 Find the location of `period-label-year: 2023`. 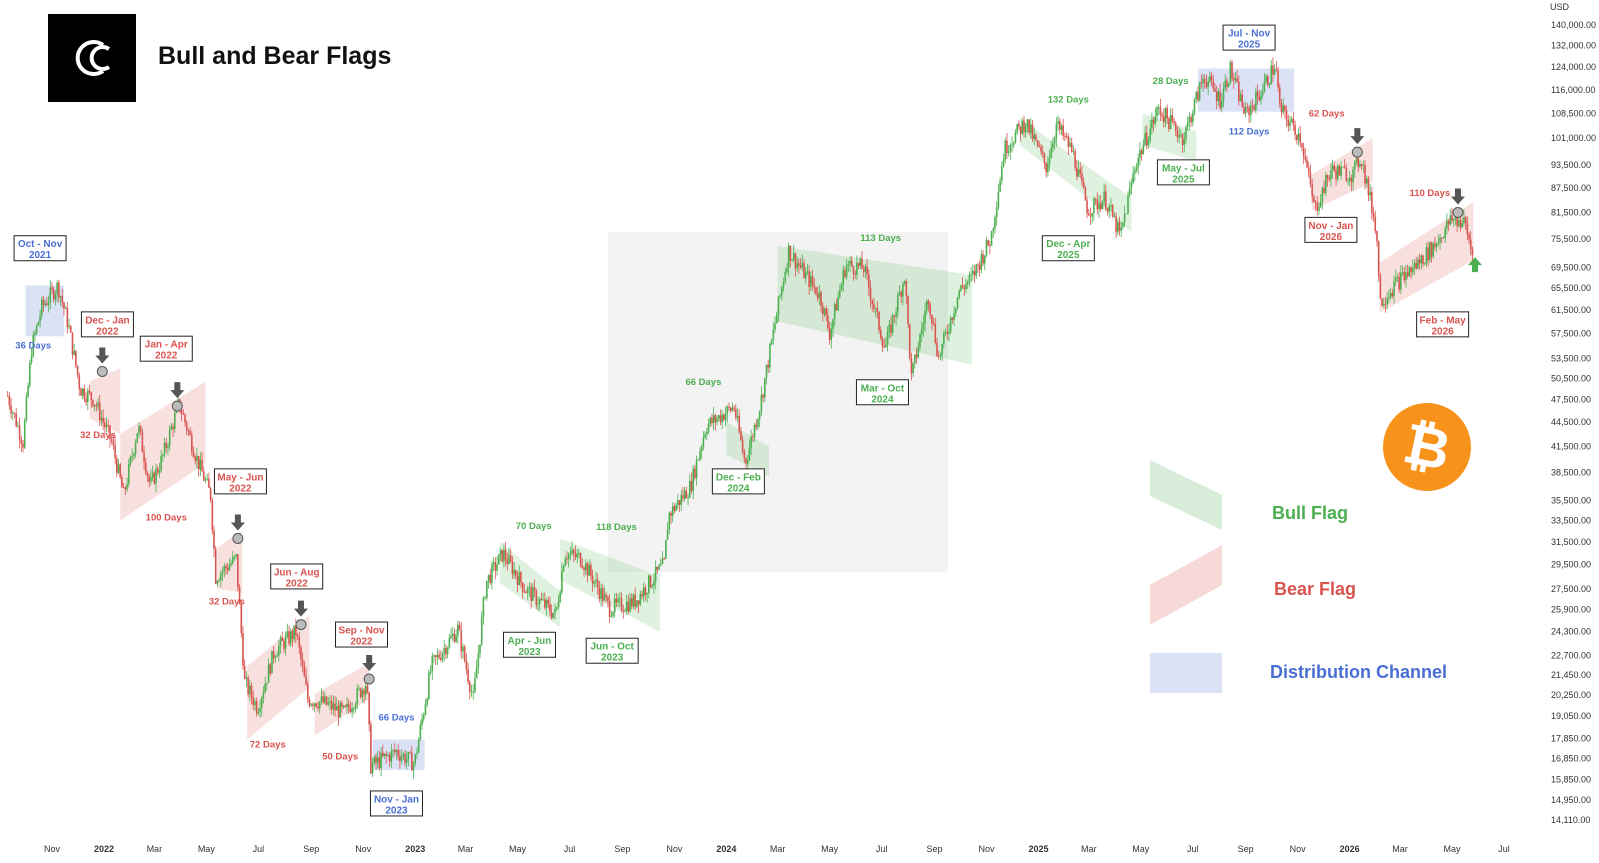

period-label-year: 2023 is located at coordinates (612, 658).